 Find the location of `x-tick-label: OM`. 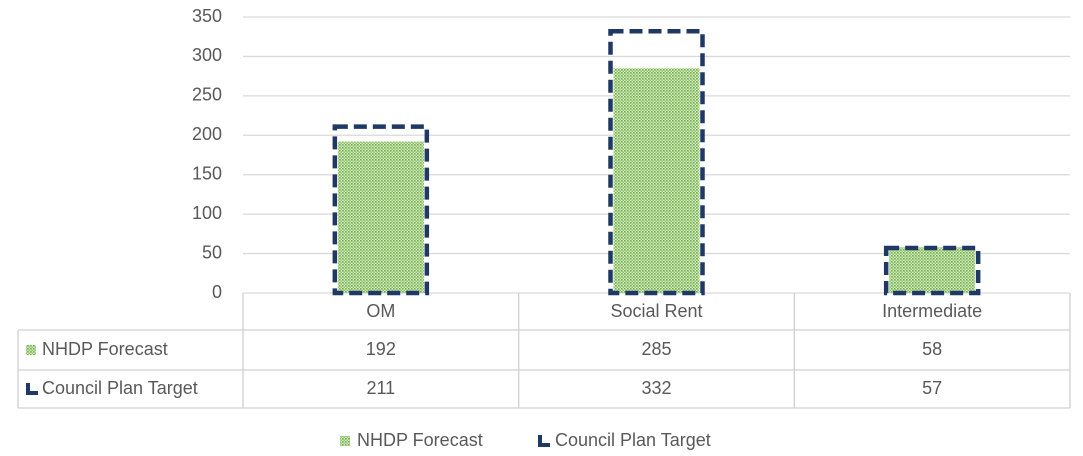

x-tick-label: OM is located at coordinates (380, 311).